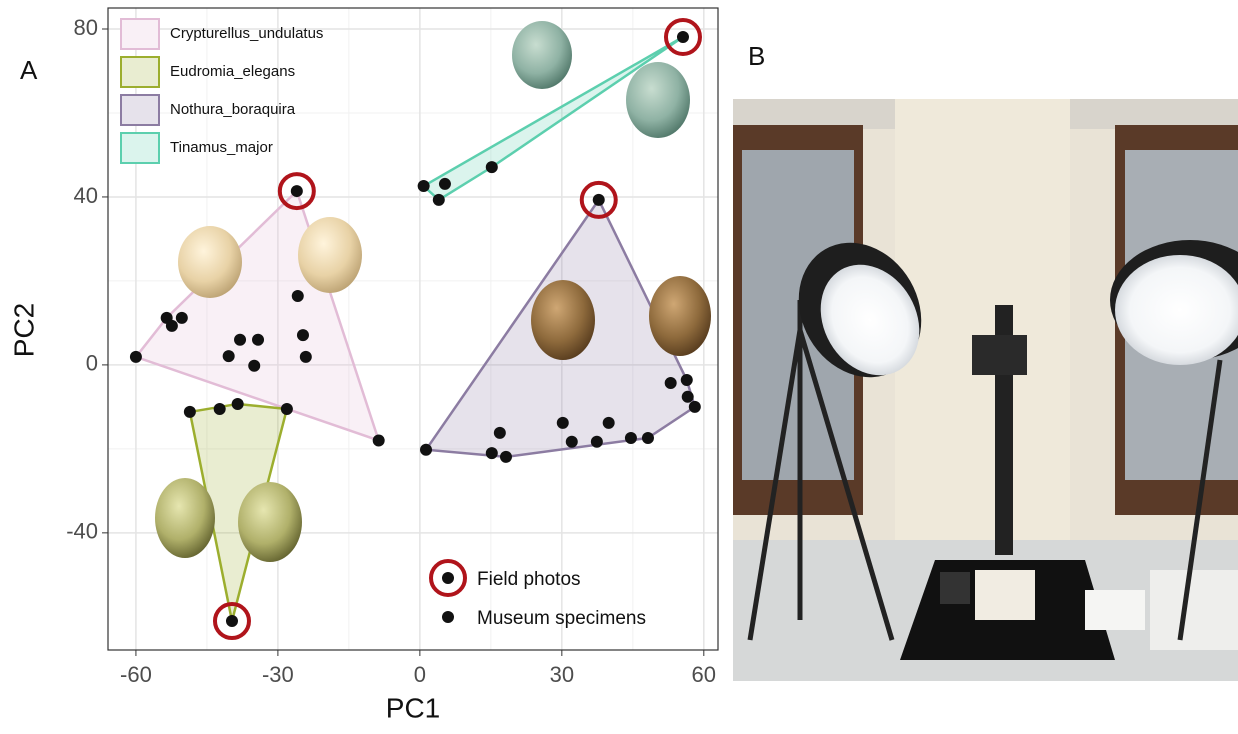 This screenshot has height=734, width=1238. What do you see at coordinates (1194, 610) in the screenshot?
I see `foam-box` at bounding box center [1194, 610].